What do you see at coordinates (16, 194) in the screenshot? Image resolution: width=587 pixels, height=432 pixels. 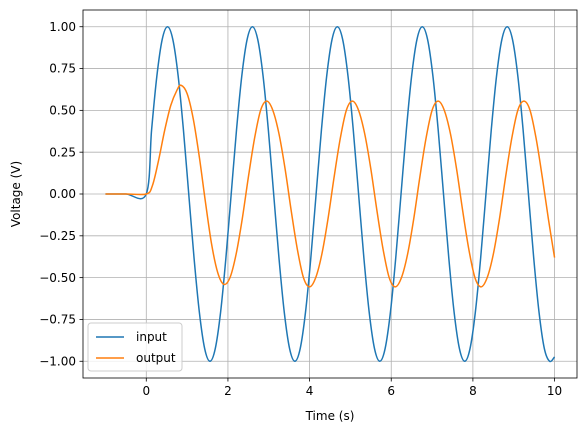 I see `y-axis-label: Voltage (V)` at bounding box center [16, 194].